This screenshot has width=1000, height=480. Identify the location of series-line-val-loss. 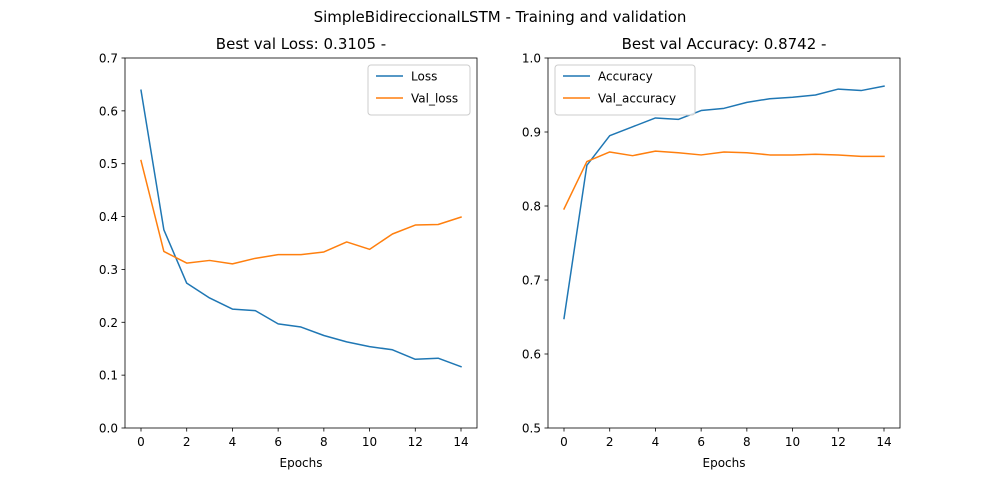
(301, 212).